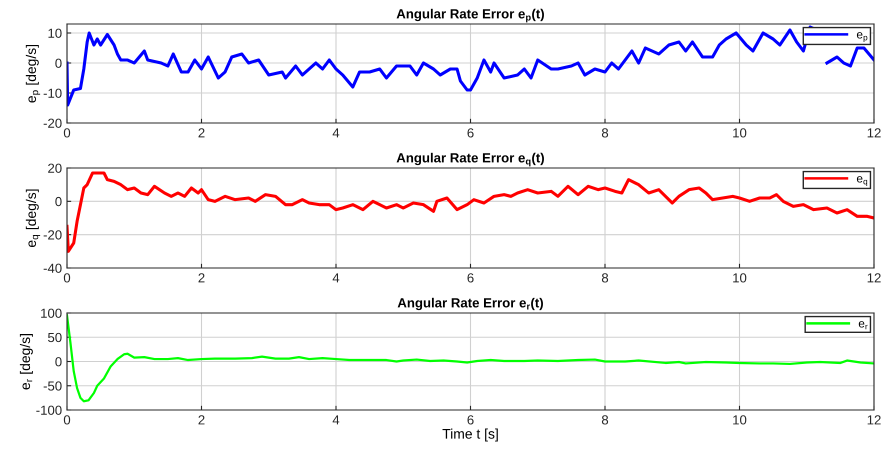 This screenshot has height=452, width=890. What do you see at coordinates (26, 362) in the screenshot?
I see `y-axis-title: e$_{r}$ [deg/s]` at bounding box center [26, 362].